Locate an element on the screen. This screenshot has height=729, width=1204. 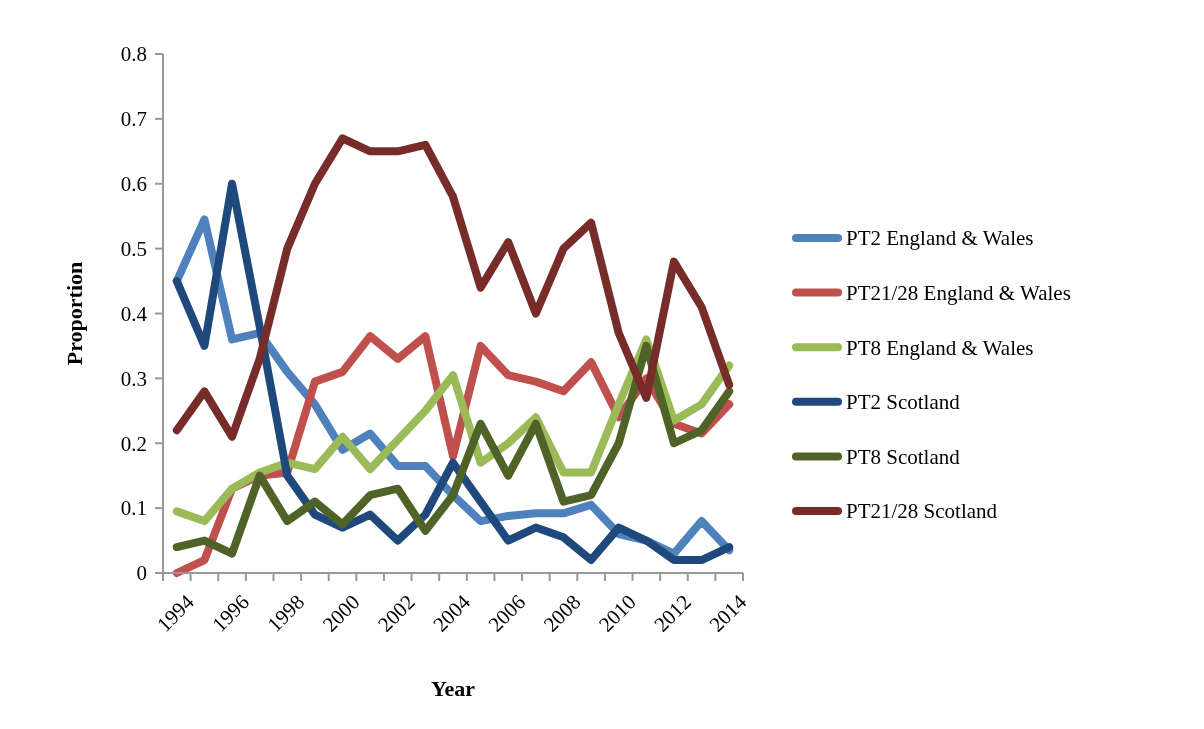
y-tick-label: 0.4 is located at coordinates (134, 313).